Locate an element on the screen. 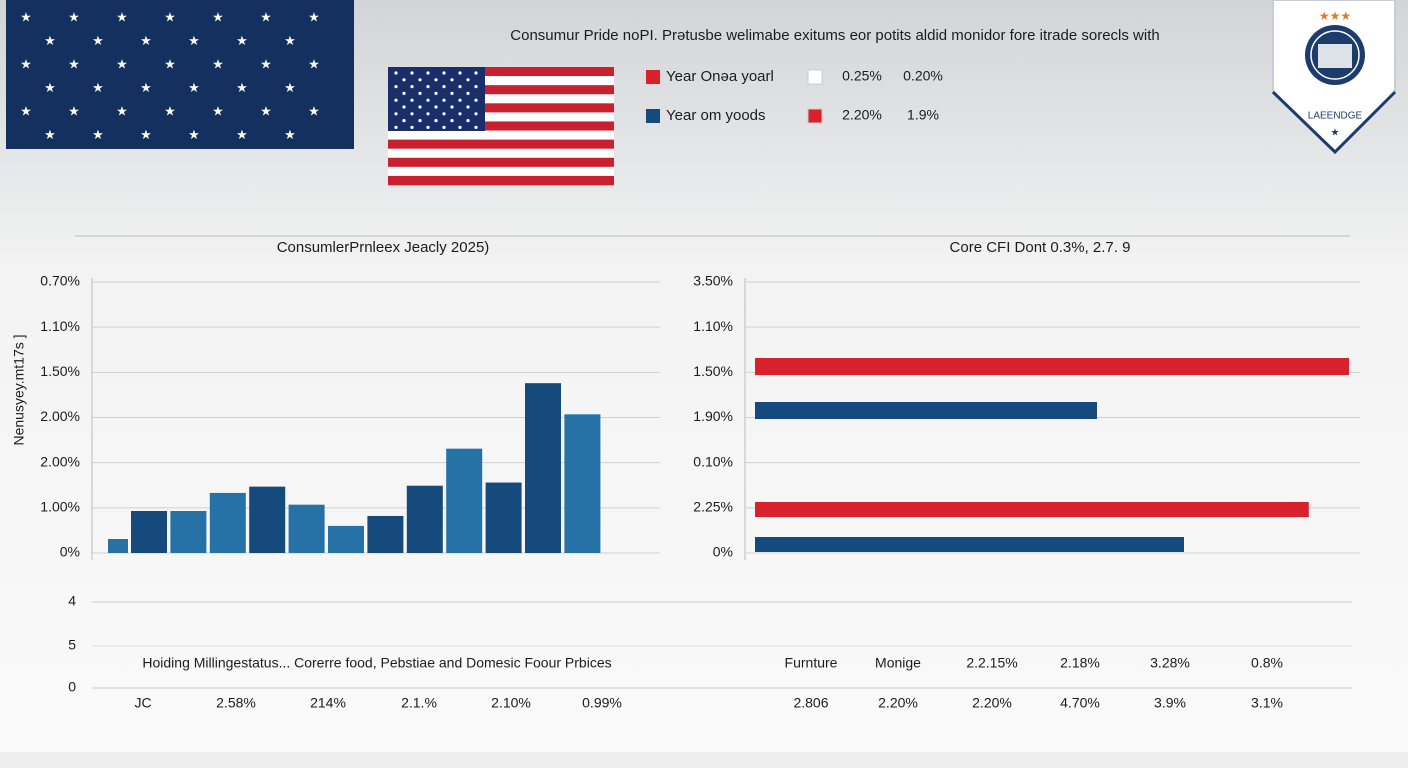  y-tick-label: 1.00% is located at coordinates (60, 507).